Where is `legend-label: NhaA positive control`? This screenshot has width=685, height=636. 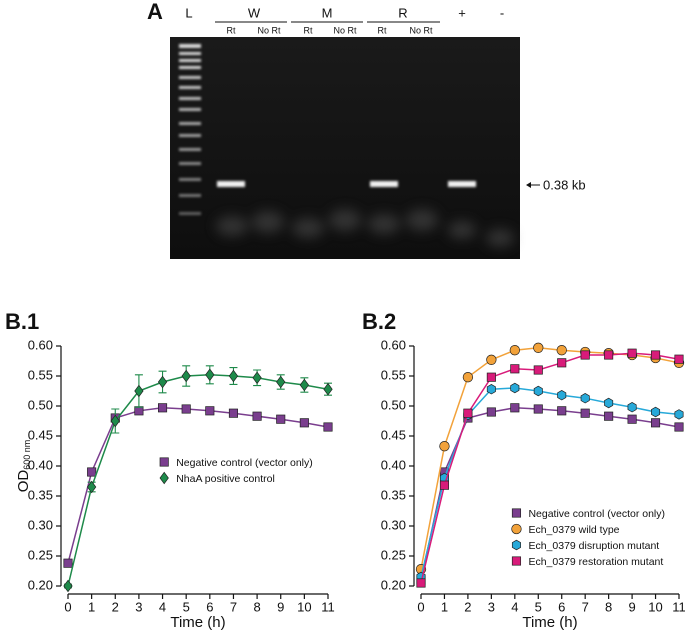 legend-label: NhaA positive control is located at coordinates (225, 479).